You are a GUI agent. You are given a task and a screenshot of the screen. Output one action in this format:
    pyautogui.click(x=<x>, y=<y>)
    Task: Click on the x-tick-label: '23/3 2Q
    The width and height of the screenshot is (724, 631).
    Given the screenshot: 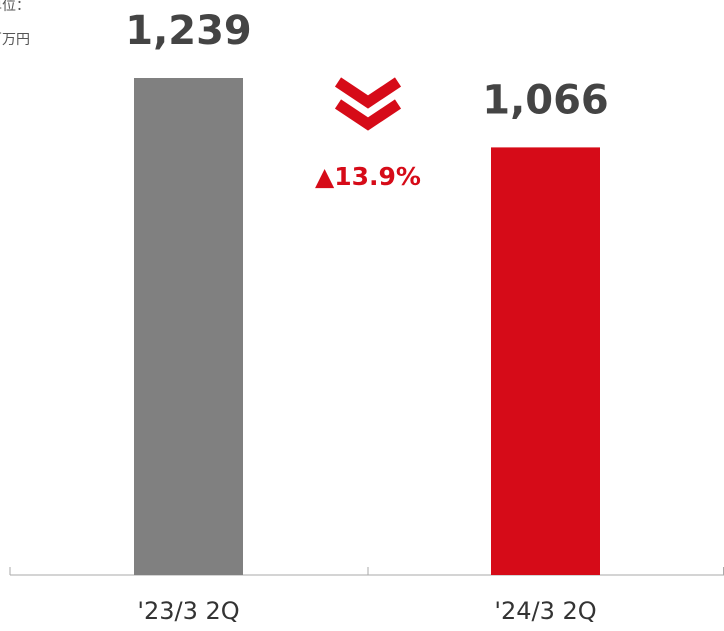 What is the action you would take?
    pyautogui.click(x=188, y=611)
    